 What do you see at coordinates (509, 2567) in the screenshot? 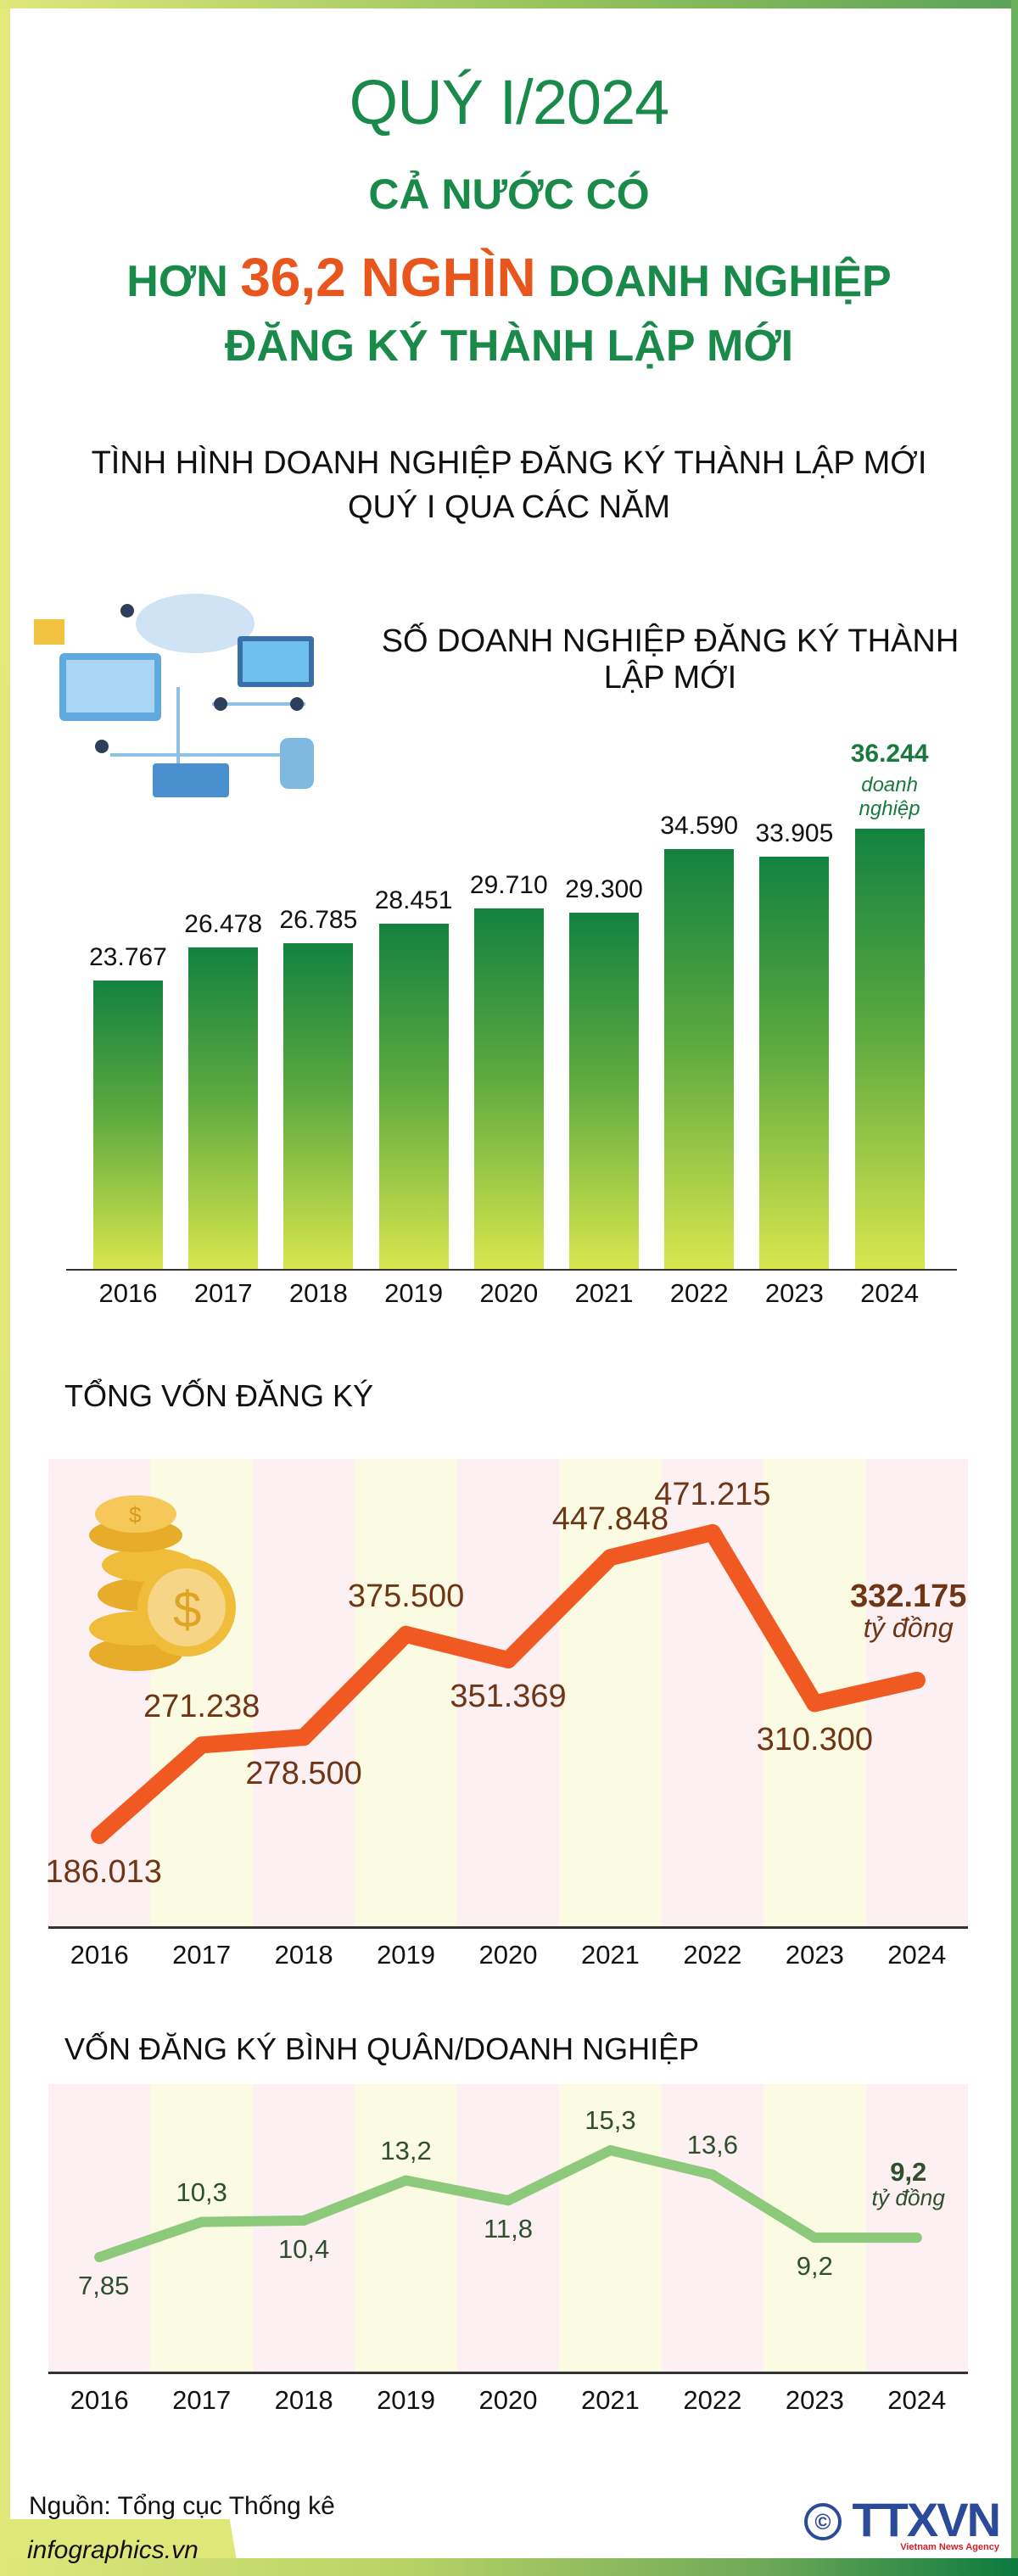
I see `footer-strip` at bounding box center [509, 2567].